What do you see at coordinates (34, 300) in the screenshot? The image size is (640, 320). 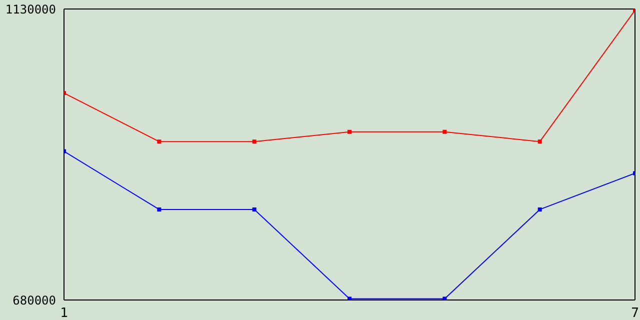 I see `y-tick-label: 680000` at bounding box center [34, 300].